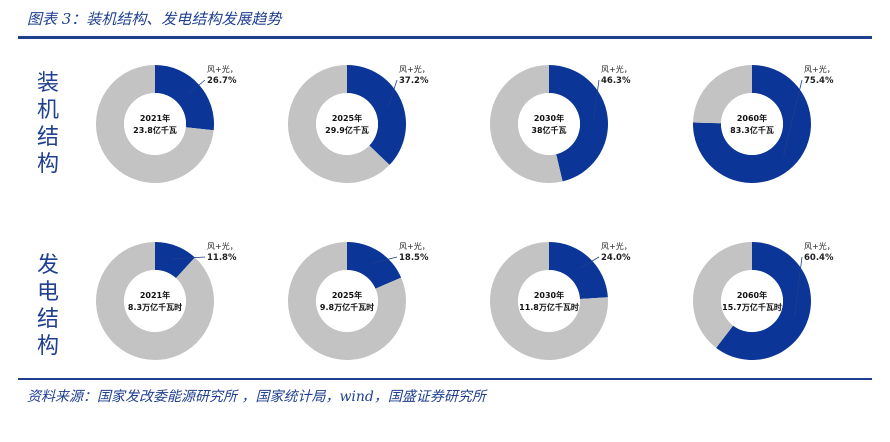 This screenshot has height=442, width=890. I want to click on source-divider, so click(445, 379).